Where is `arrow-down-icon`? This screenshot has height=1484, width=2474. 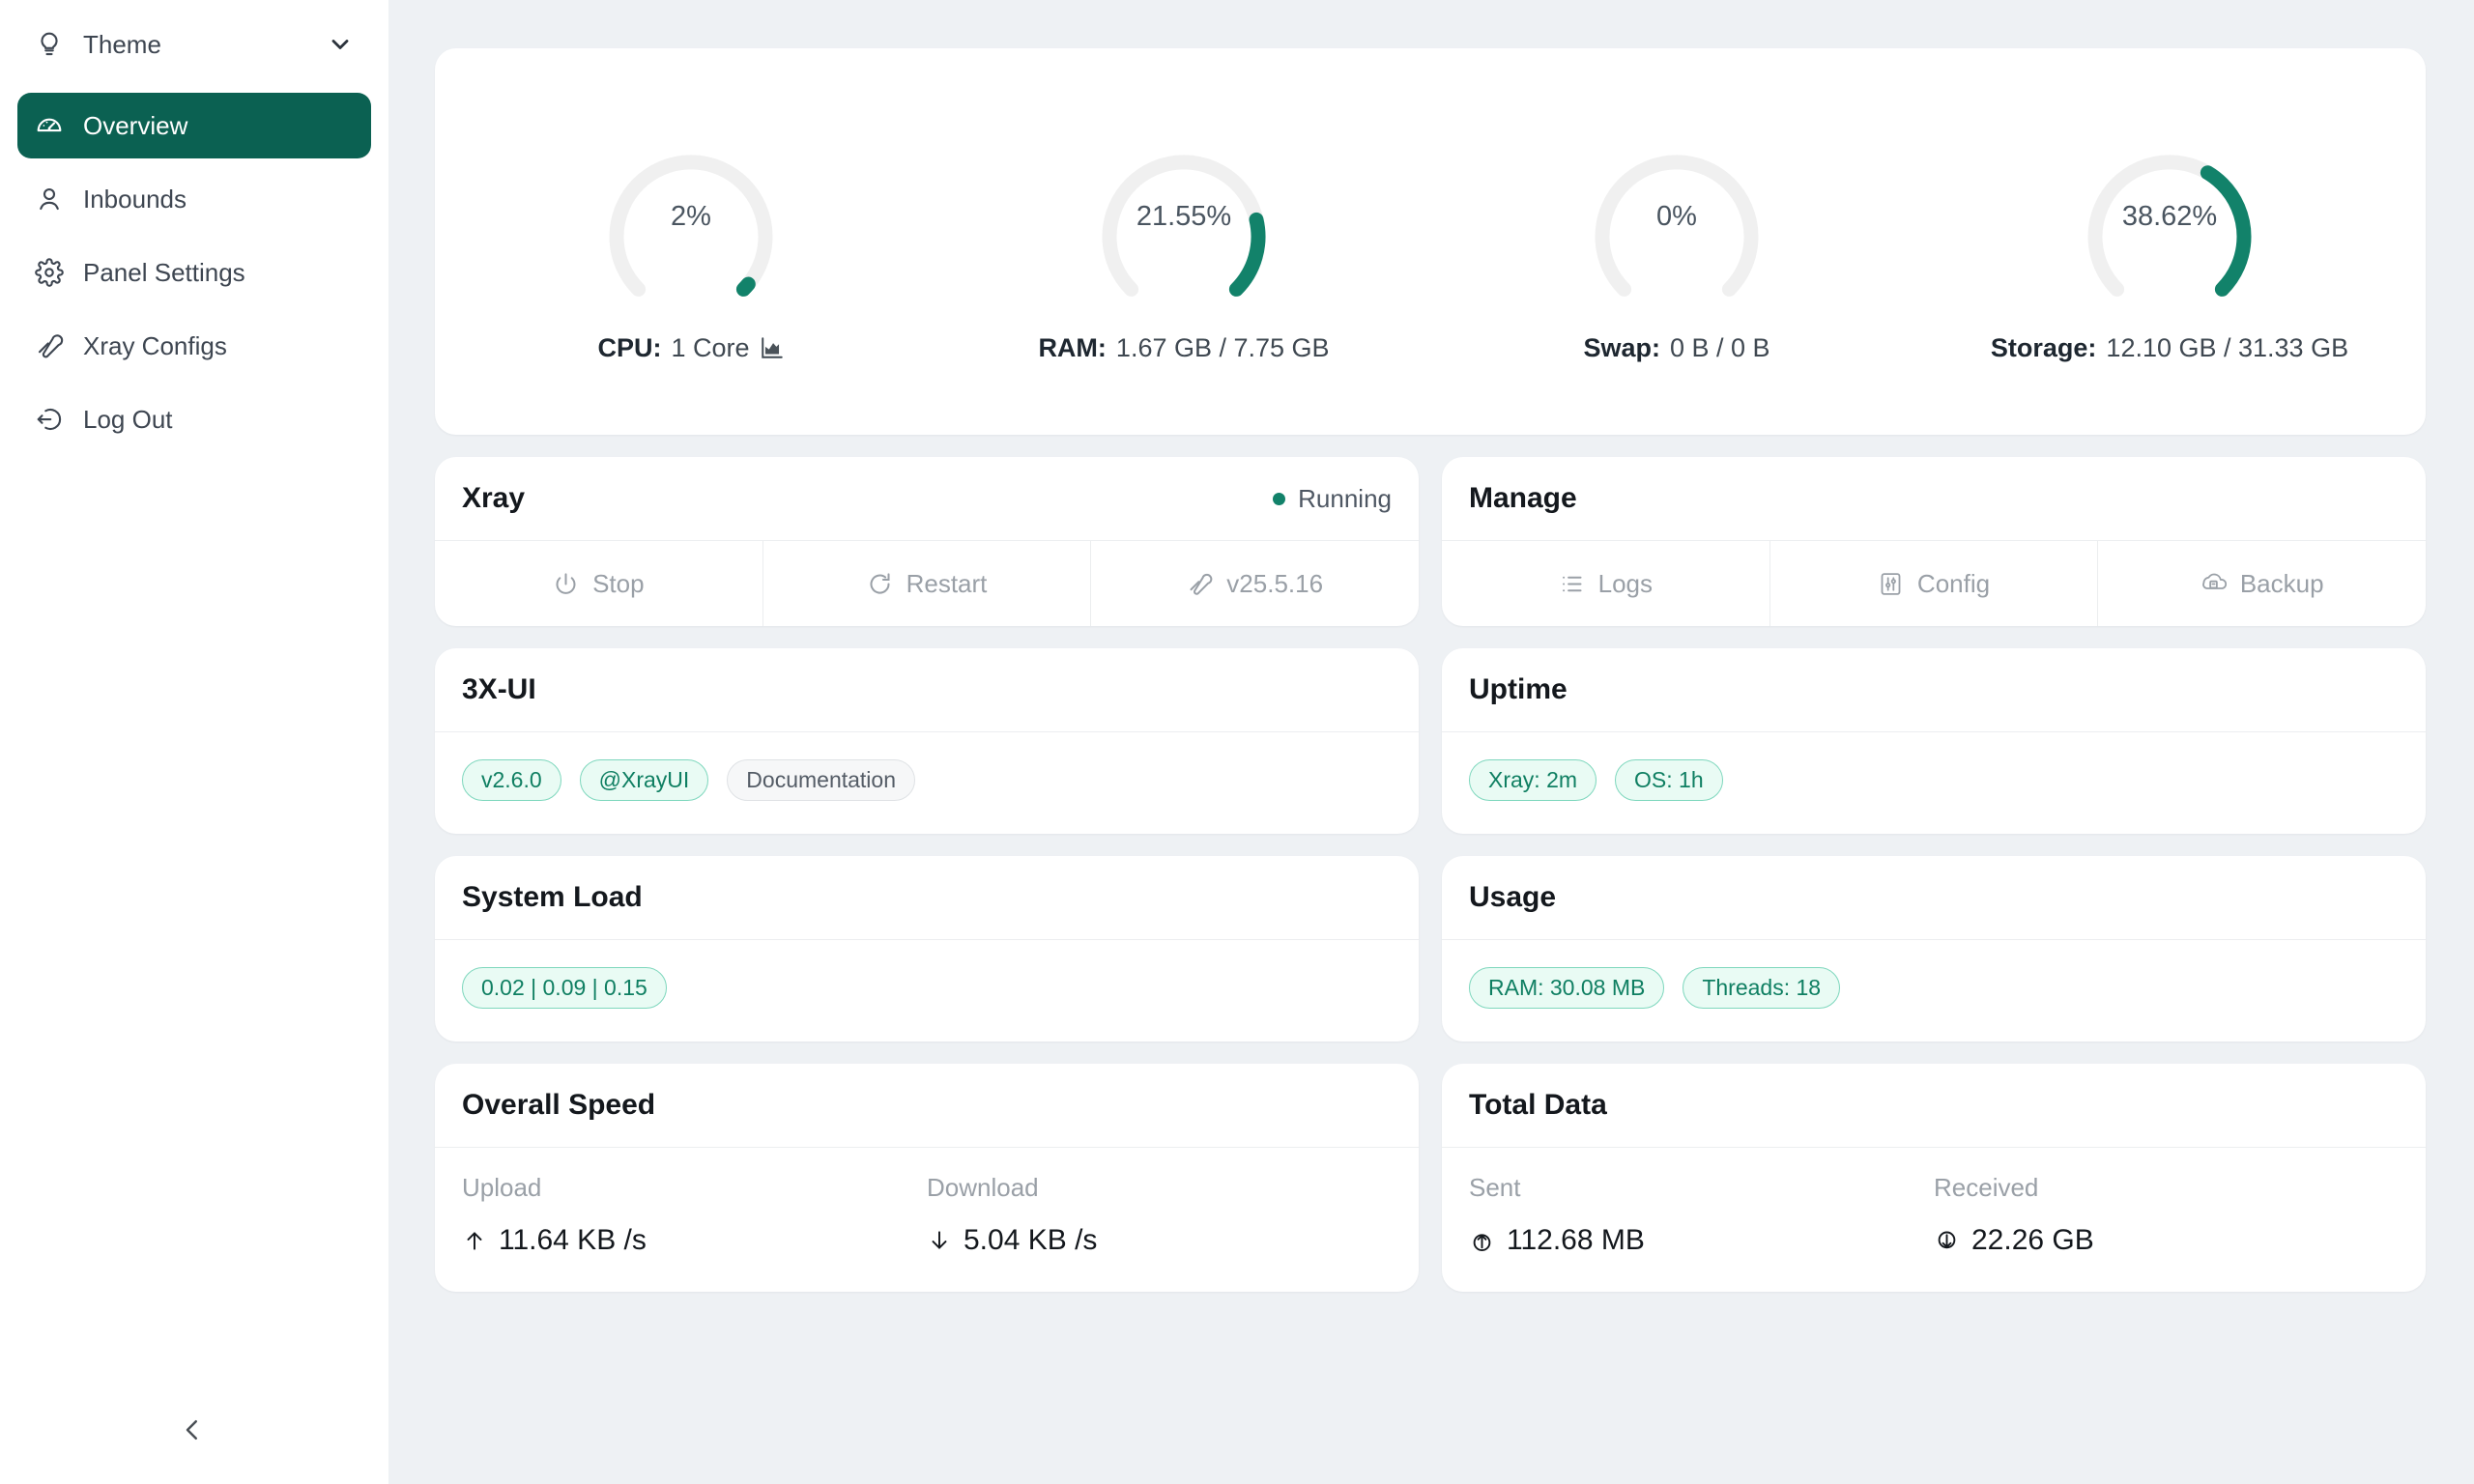
arrow-down-icon is located at coordinates (940, 1241).